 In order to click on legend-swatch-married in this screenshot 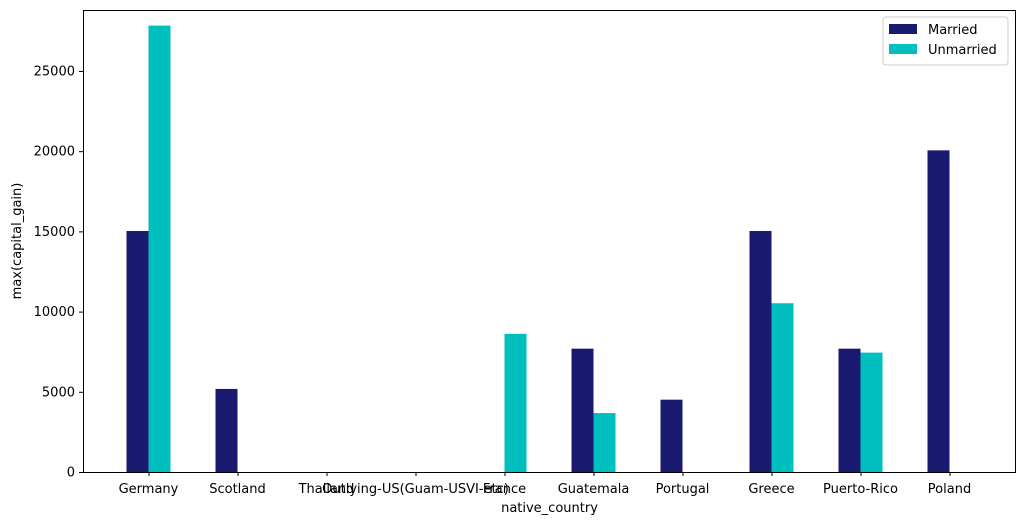, I will do `click(903, 29)`.